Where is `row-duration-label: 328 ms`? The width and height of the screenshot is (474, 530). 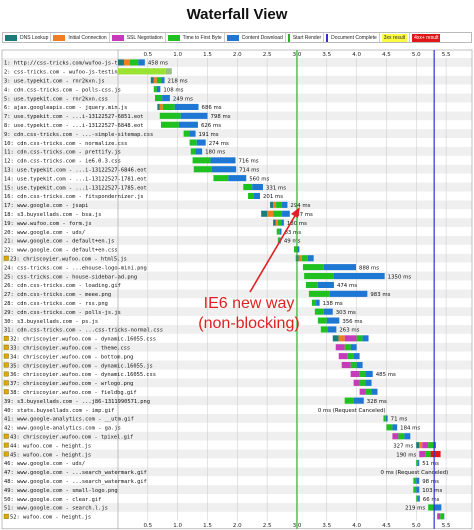
row-duration-label: 328 ms is located at coordinates (377, 402).